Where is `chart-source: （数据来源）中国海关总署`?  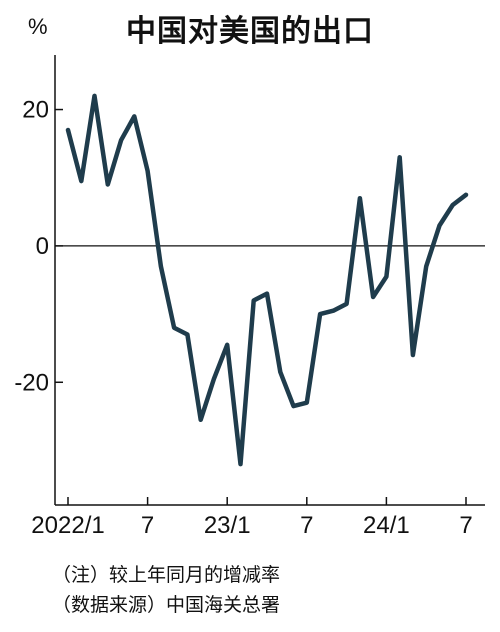 chart-source: （数据来源）中国海关总署 is located at coordinates (166, 605).